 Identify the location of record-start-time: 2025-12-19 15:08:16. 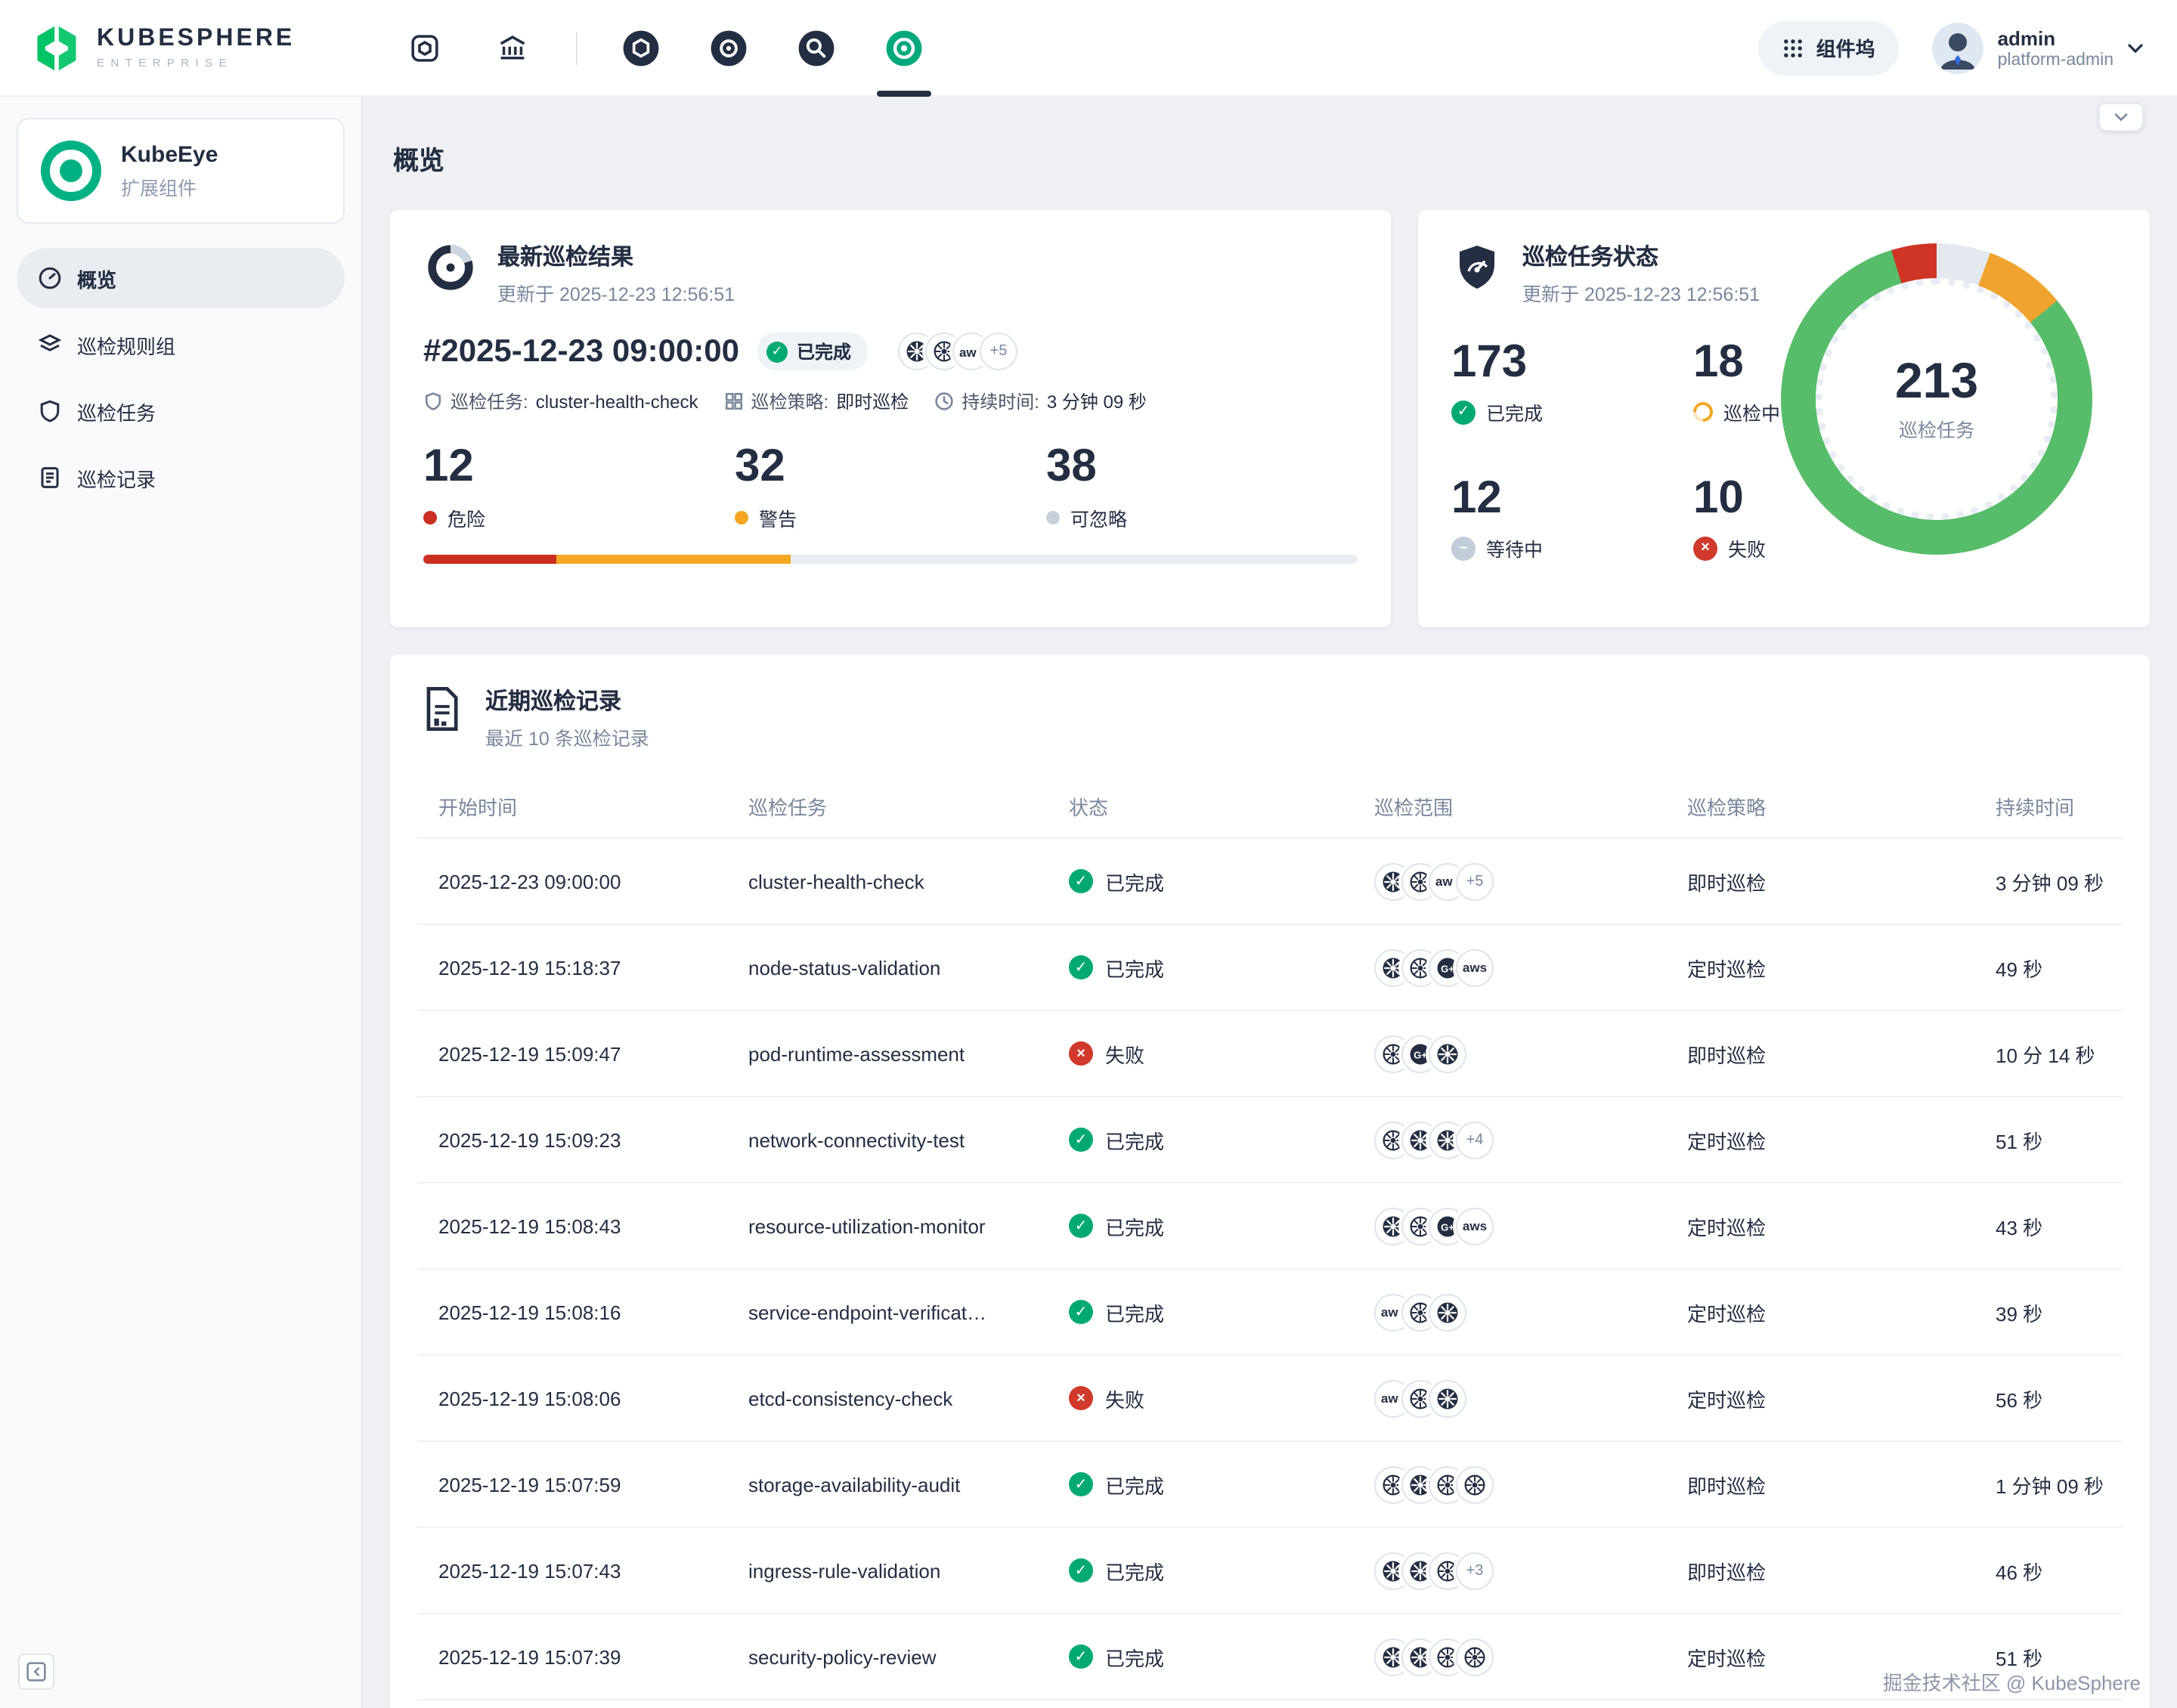
(529, 1312).